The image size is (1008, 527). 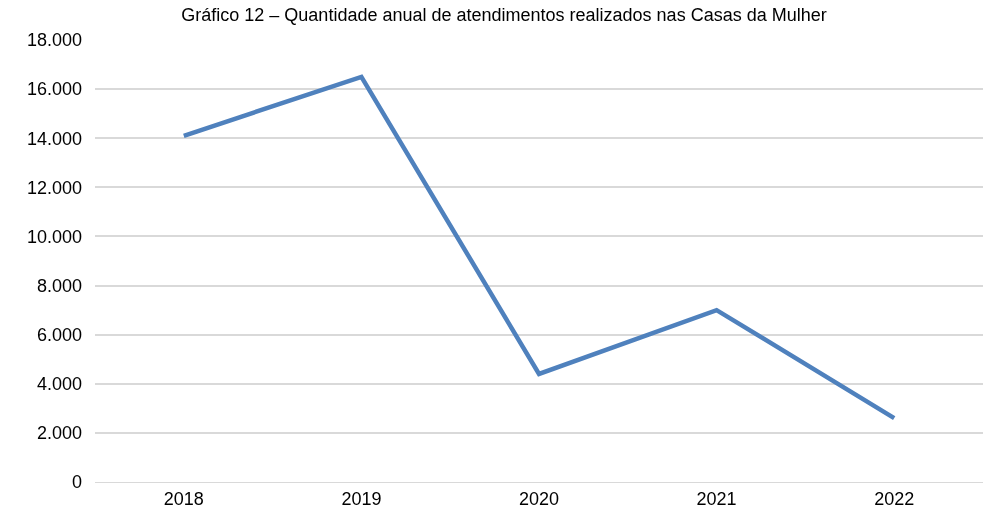 What do you see at coordinates (54, 40) in the screenshot?
I see `y-tick-label: 18.000` at bounding box center [54, 40].